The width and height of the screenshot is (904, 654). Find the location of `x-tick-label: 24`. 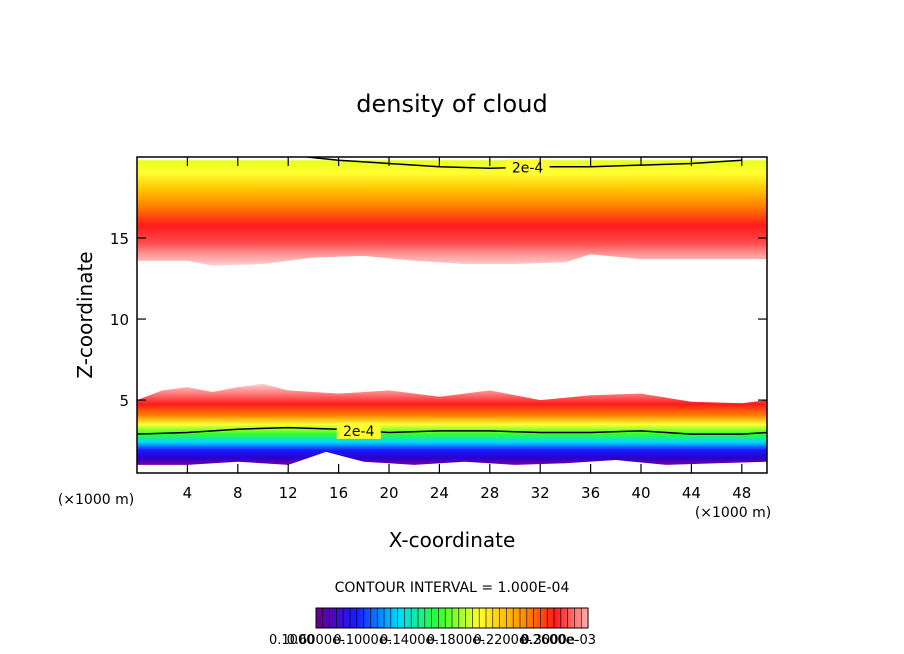

x-tick-label: 24 is located at coordinates (439, 493).